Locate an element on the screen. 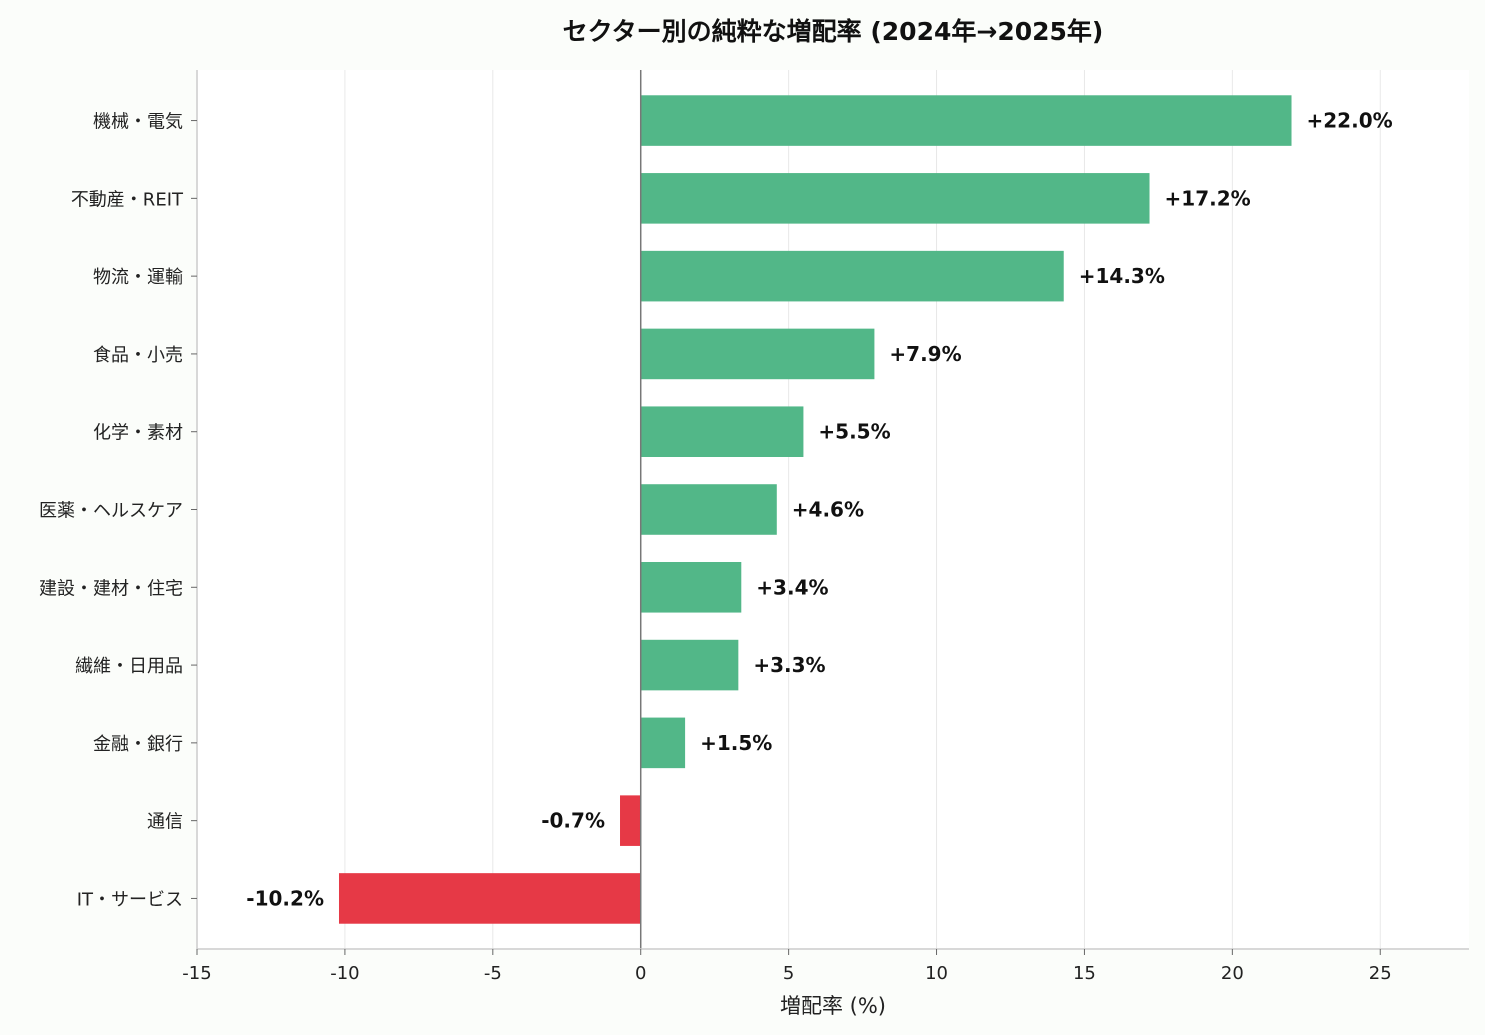 This screenshot has width=1485, height=1035. category-label: 化学・素材 is located at coordinates (138, 433).